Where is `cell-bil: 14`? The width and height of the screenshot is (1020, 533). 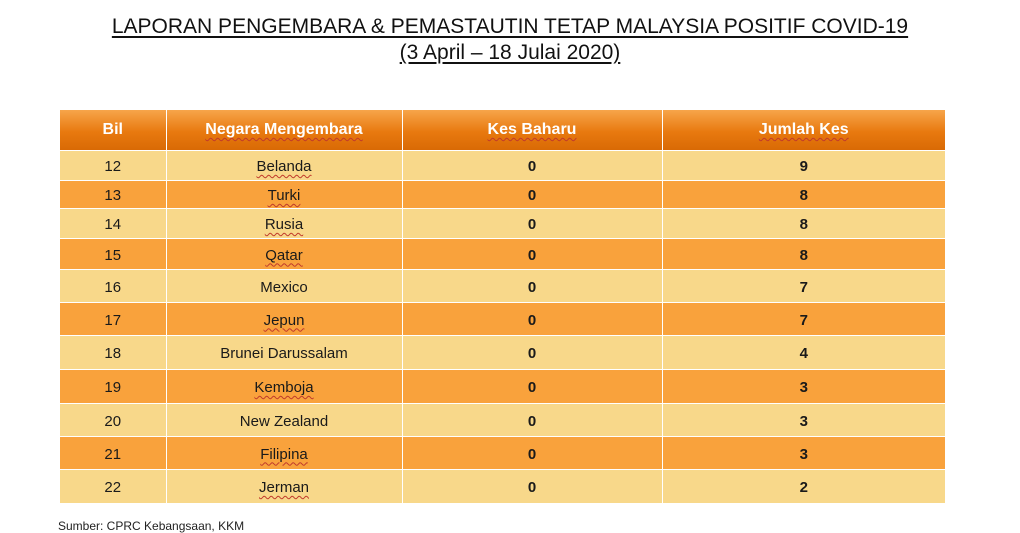 cell-bil: 14 is located at coordinates (113, 223).